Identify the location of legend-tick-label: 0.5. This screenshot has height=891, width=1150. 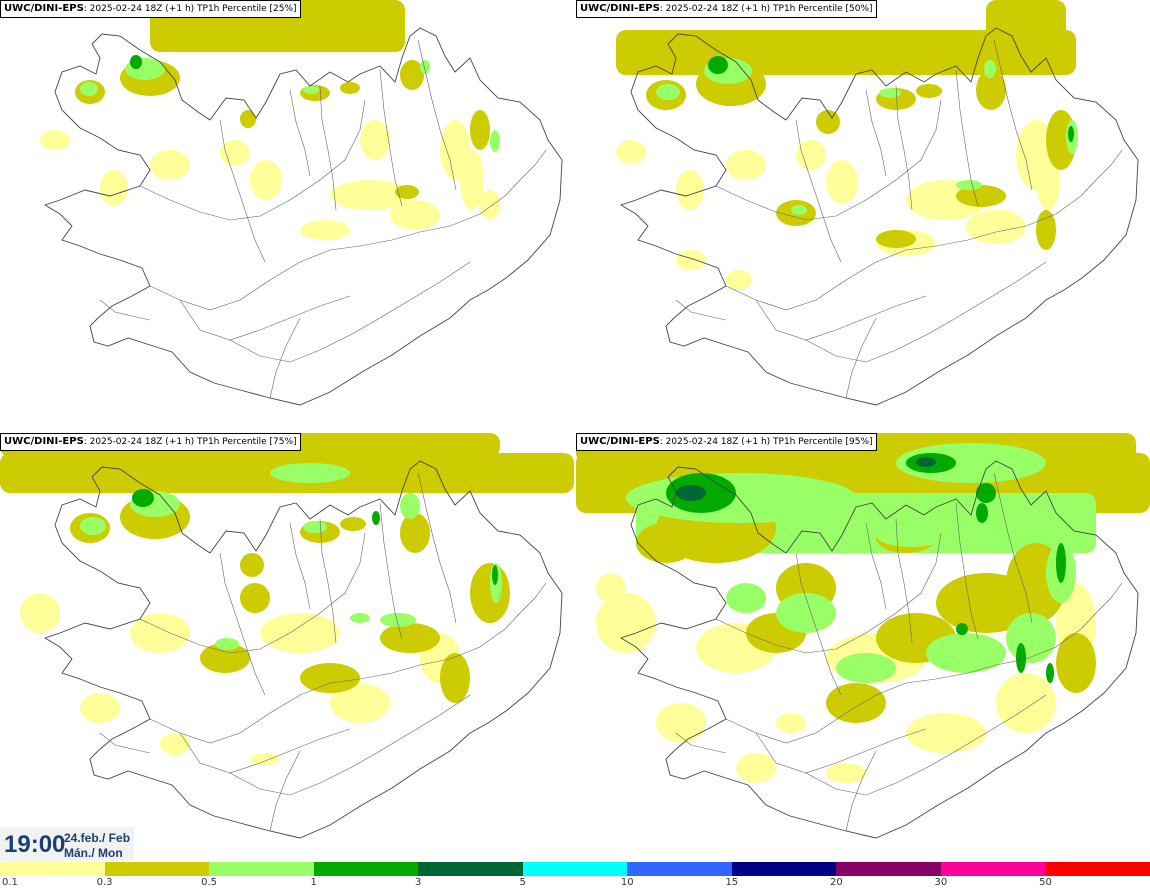
(209, 882).